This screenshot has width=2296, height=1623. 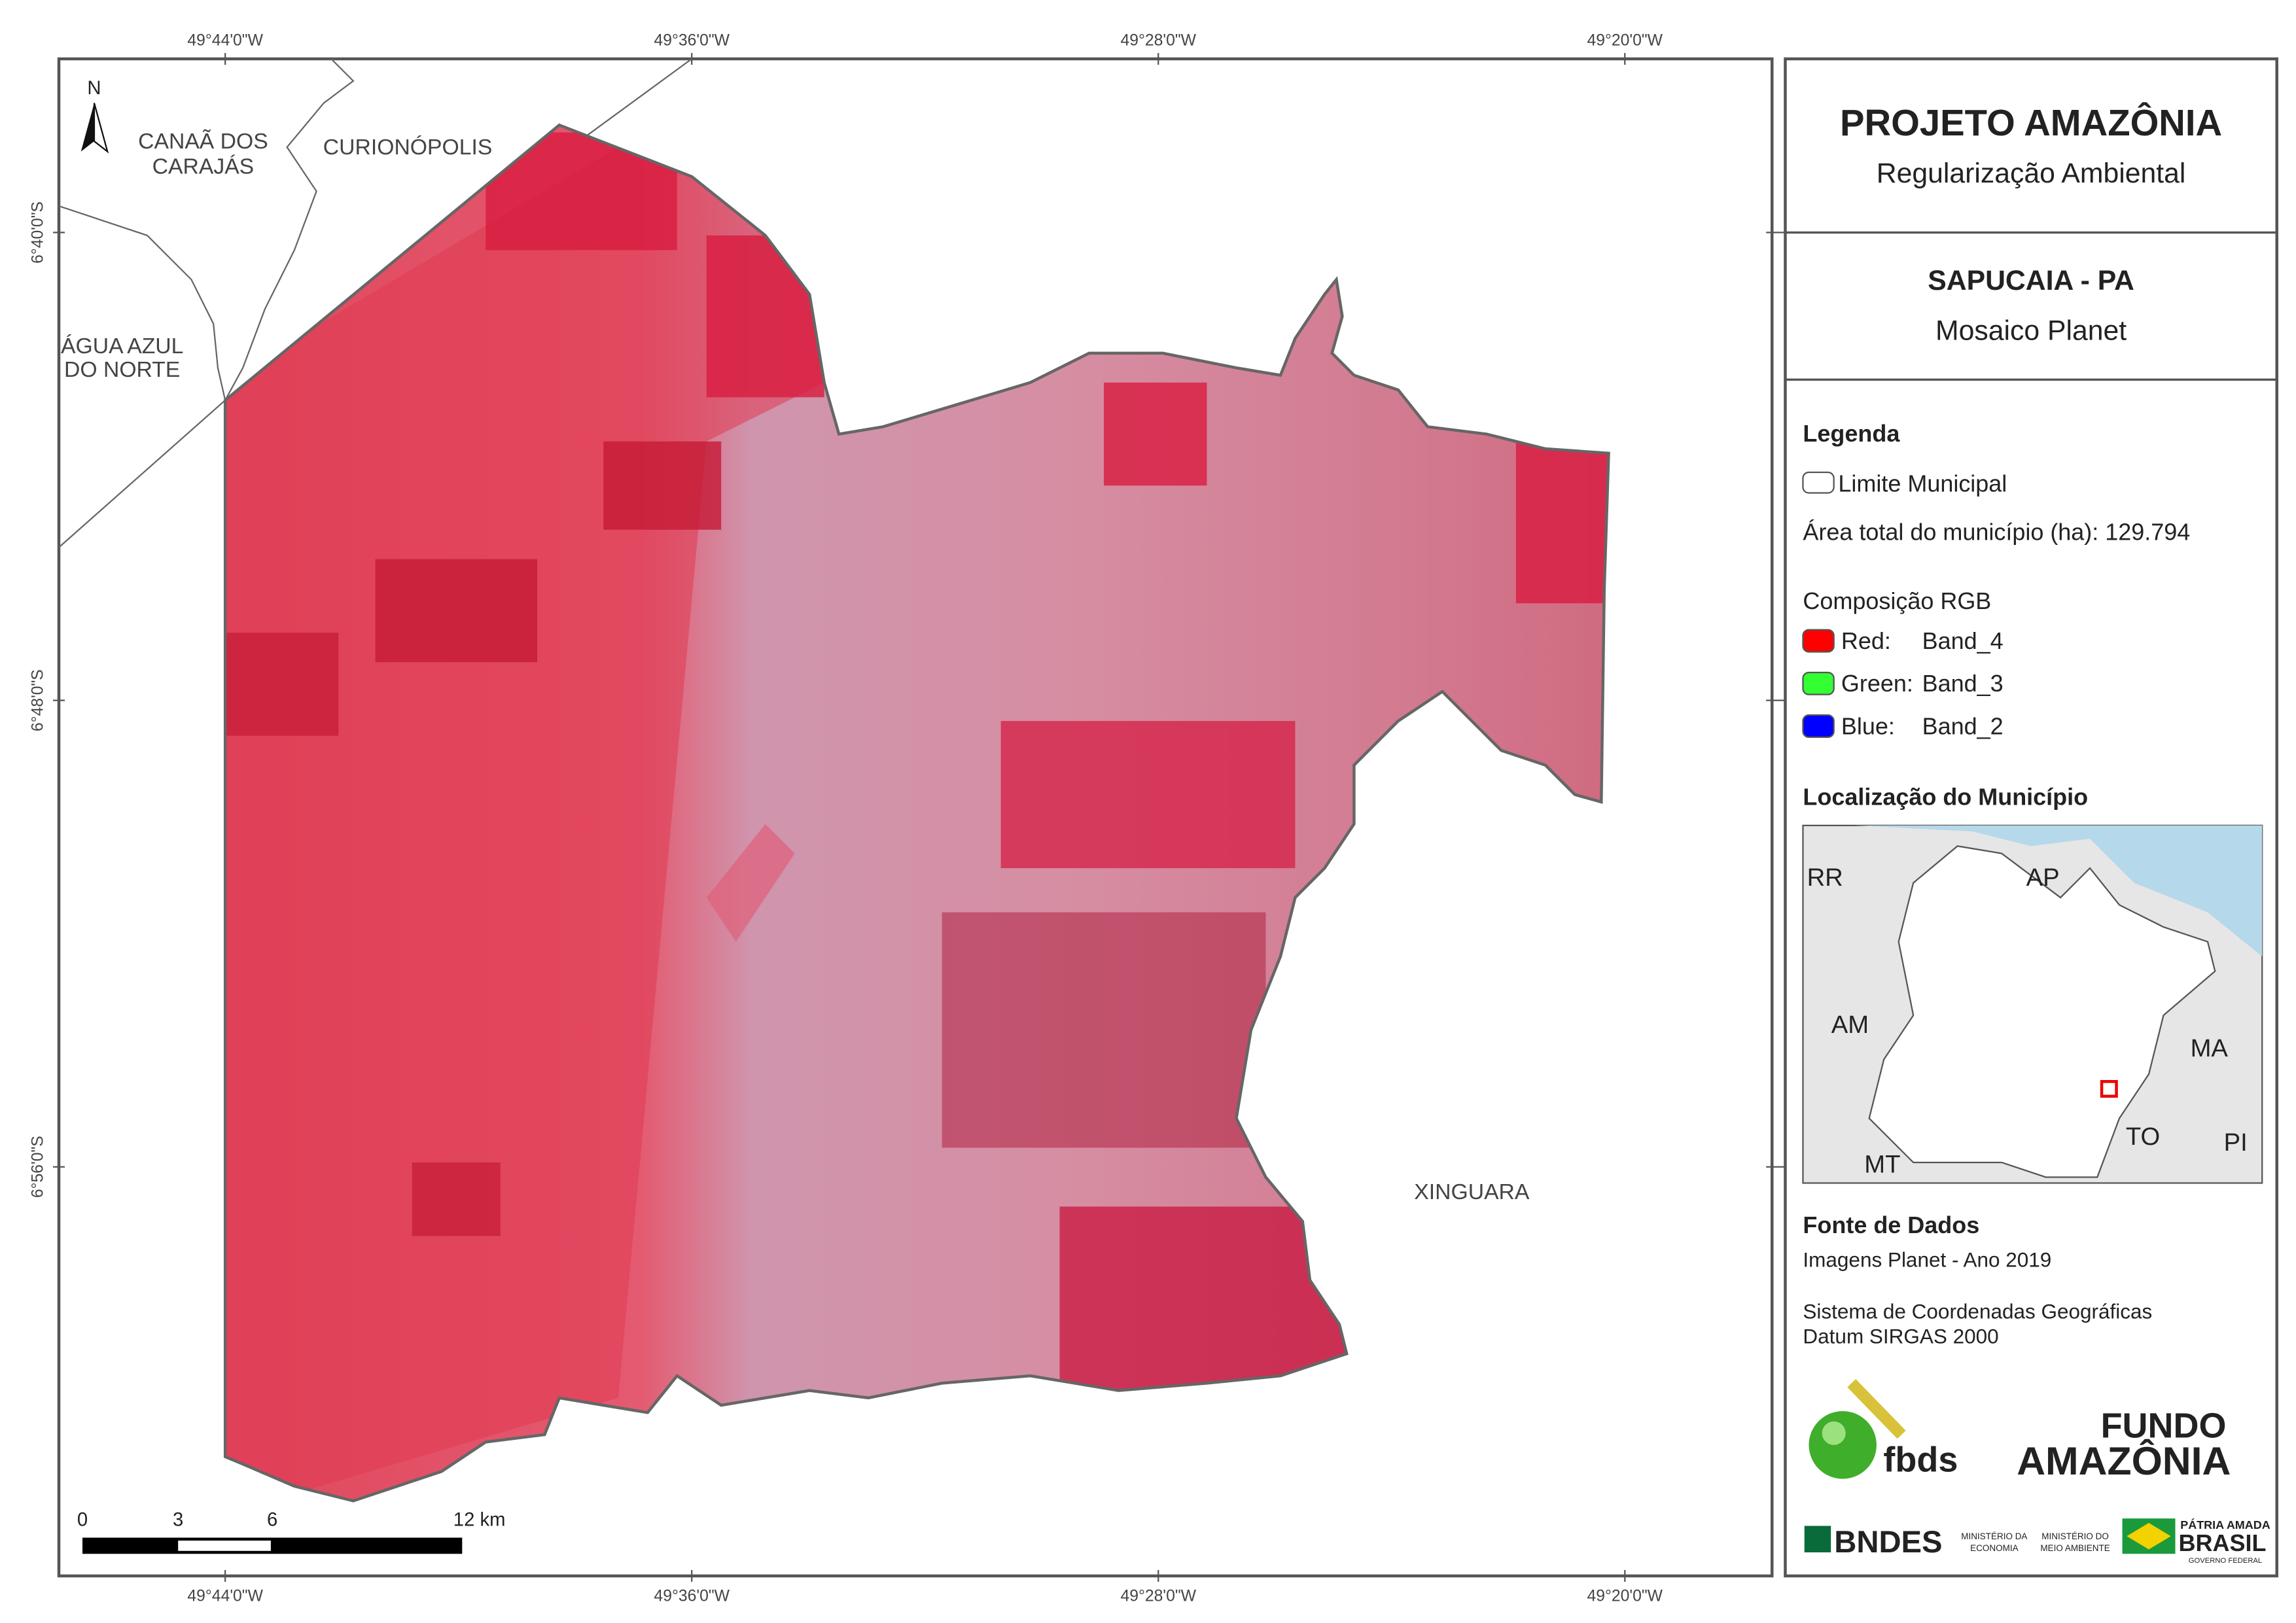 I want to click on north-arrow: N, so click(x=95, y=116).